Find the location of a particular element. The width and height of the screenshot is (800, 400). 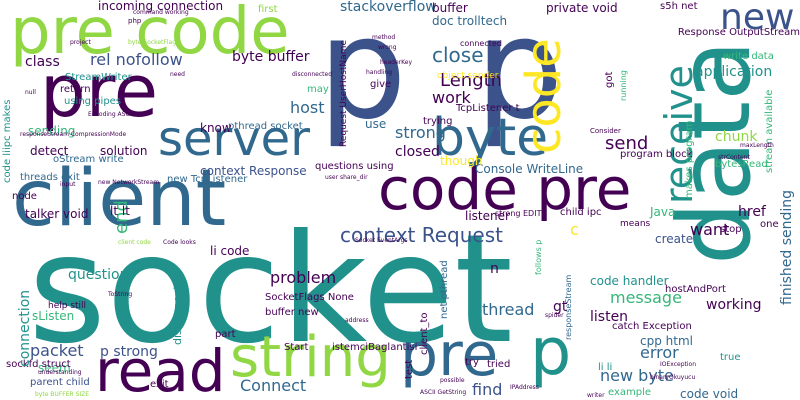

cloud-word-tcplistener-t: TcpListener t is located at coordinates (488, 108).